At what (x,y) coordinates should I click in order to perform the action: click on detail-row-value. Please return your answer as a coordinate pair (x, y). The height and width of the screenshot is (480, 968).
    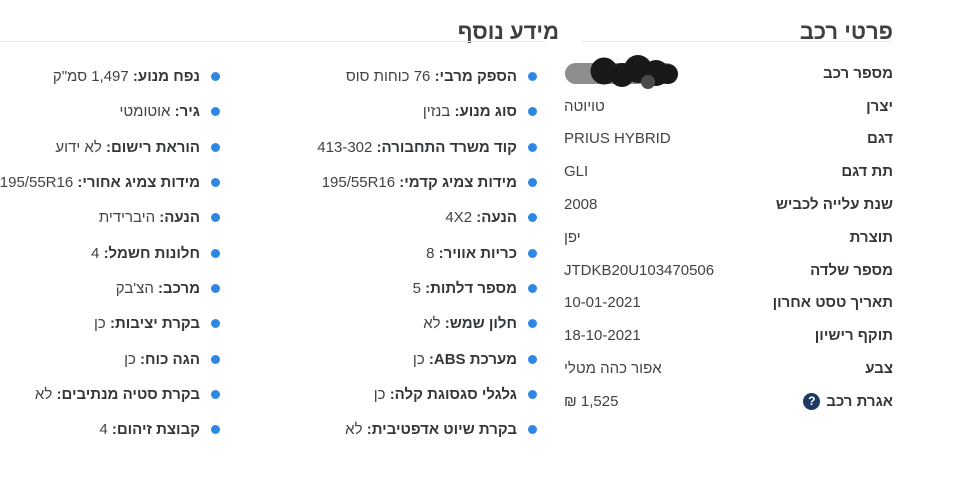
    Looking at the image, I should click on (624, 73).